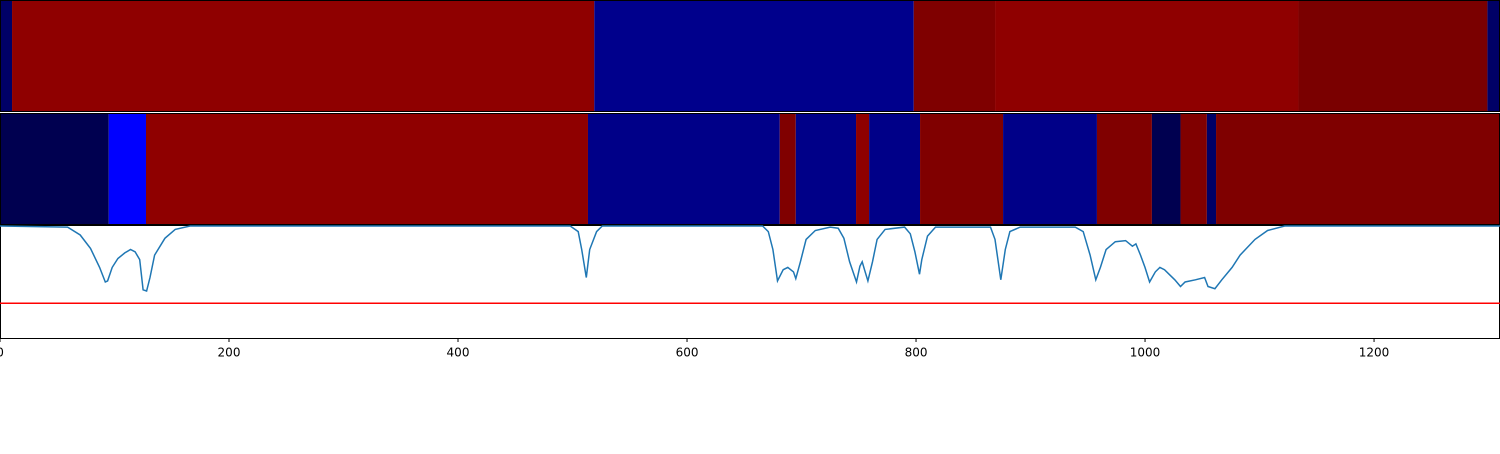 The width and height of the screenshot is (1500, 454). I want to click on series-line, so click(750, 258).